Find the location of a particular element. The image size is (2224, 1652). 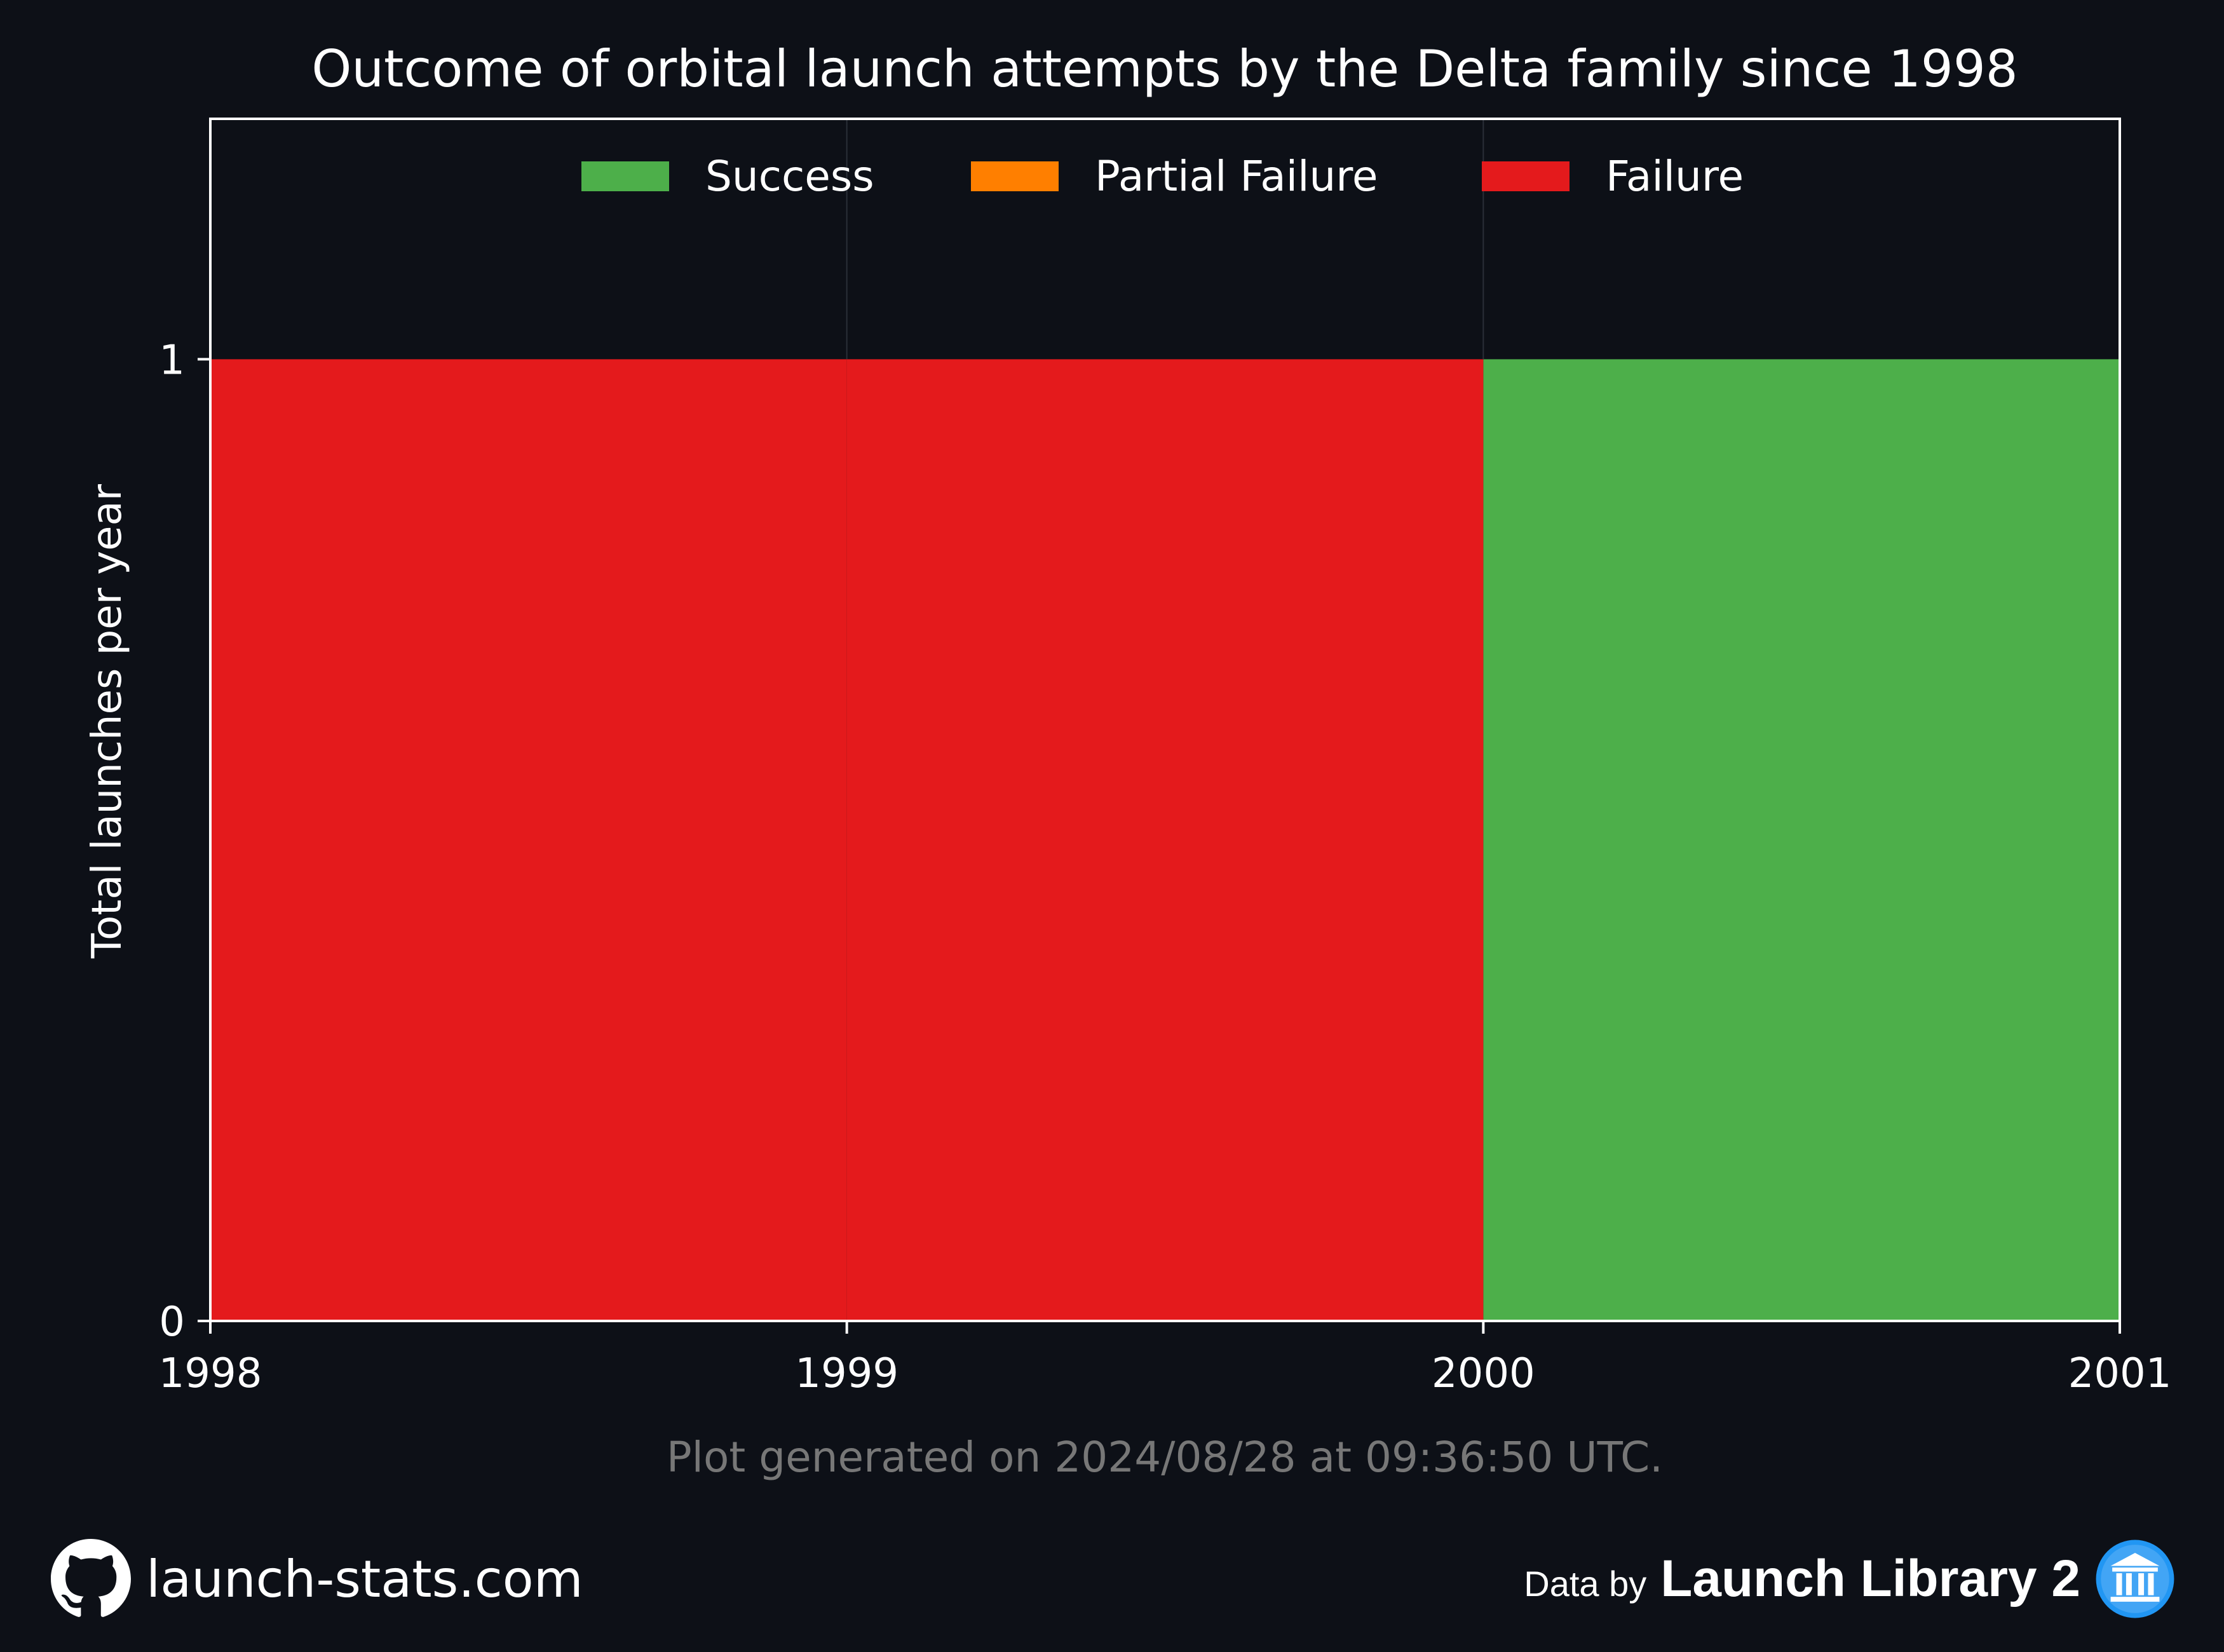

site-link: launch-stats.com is located at coordinates (317, 1579).